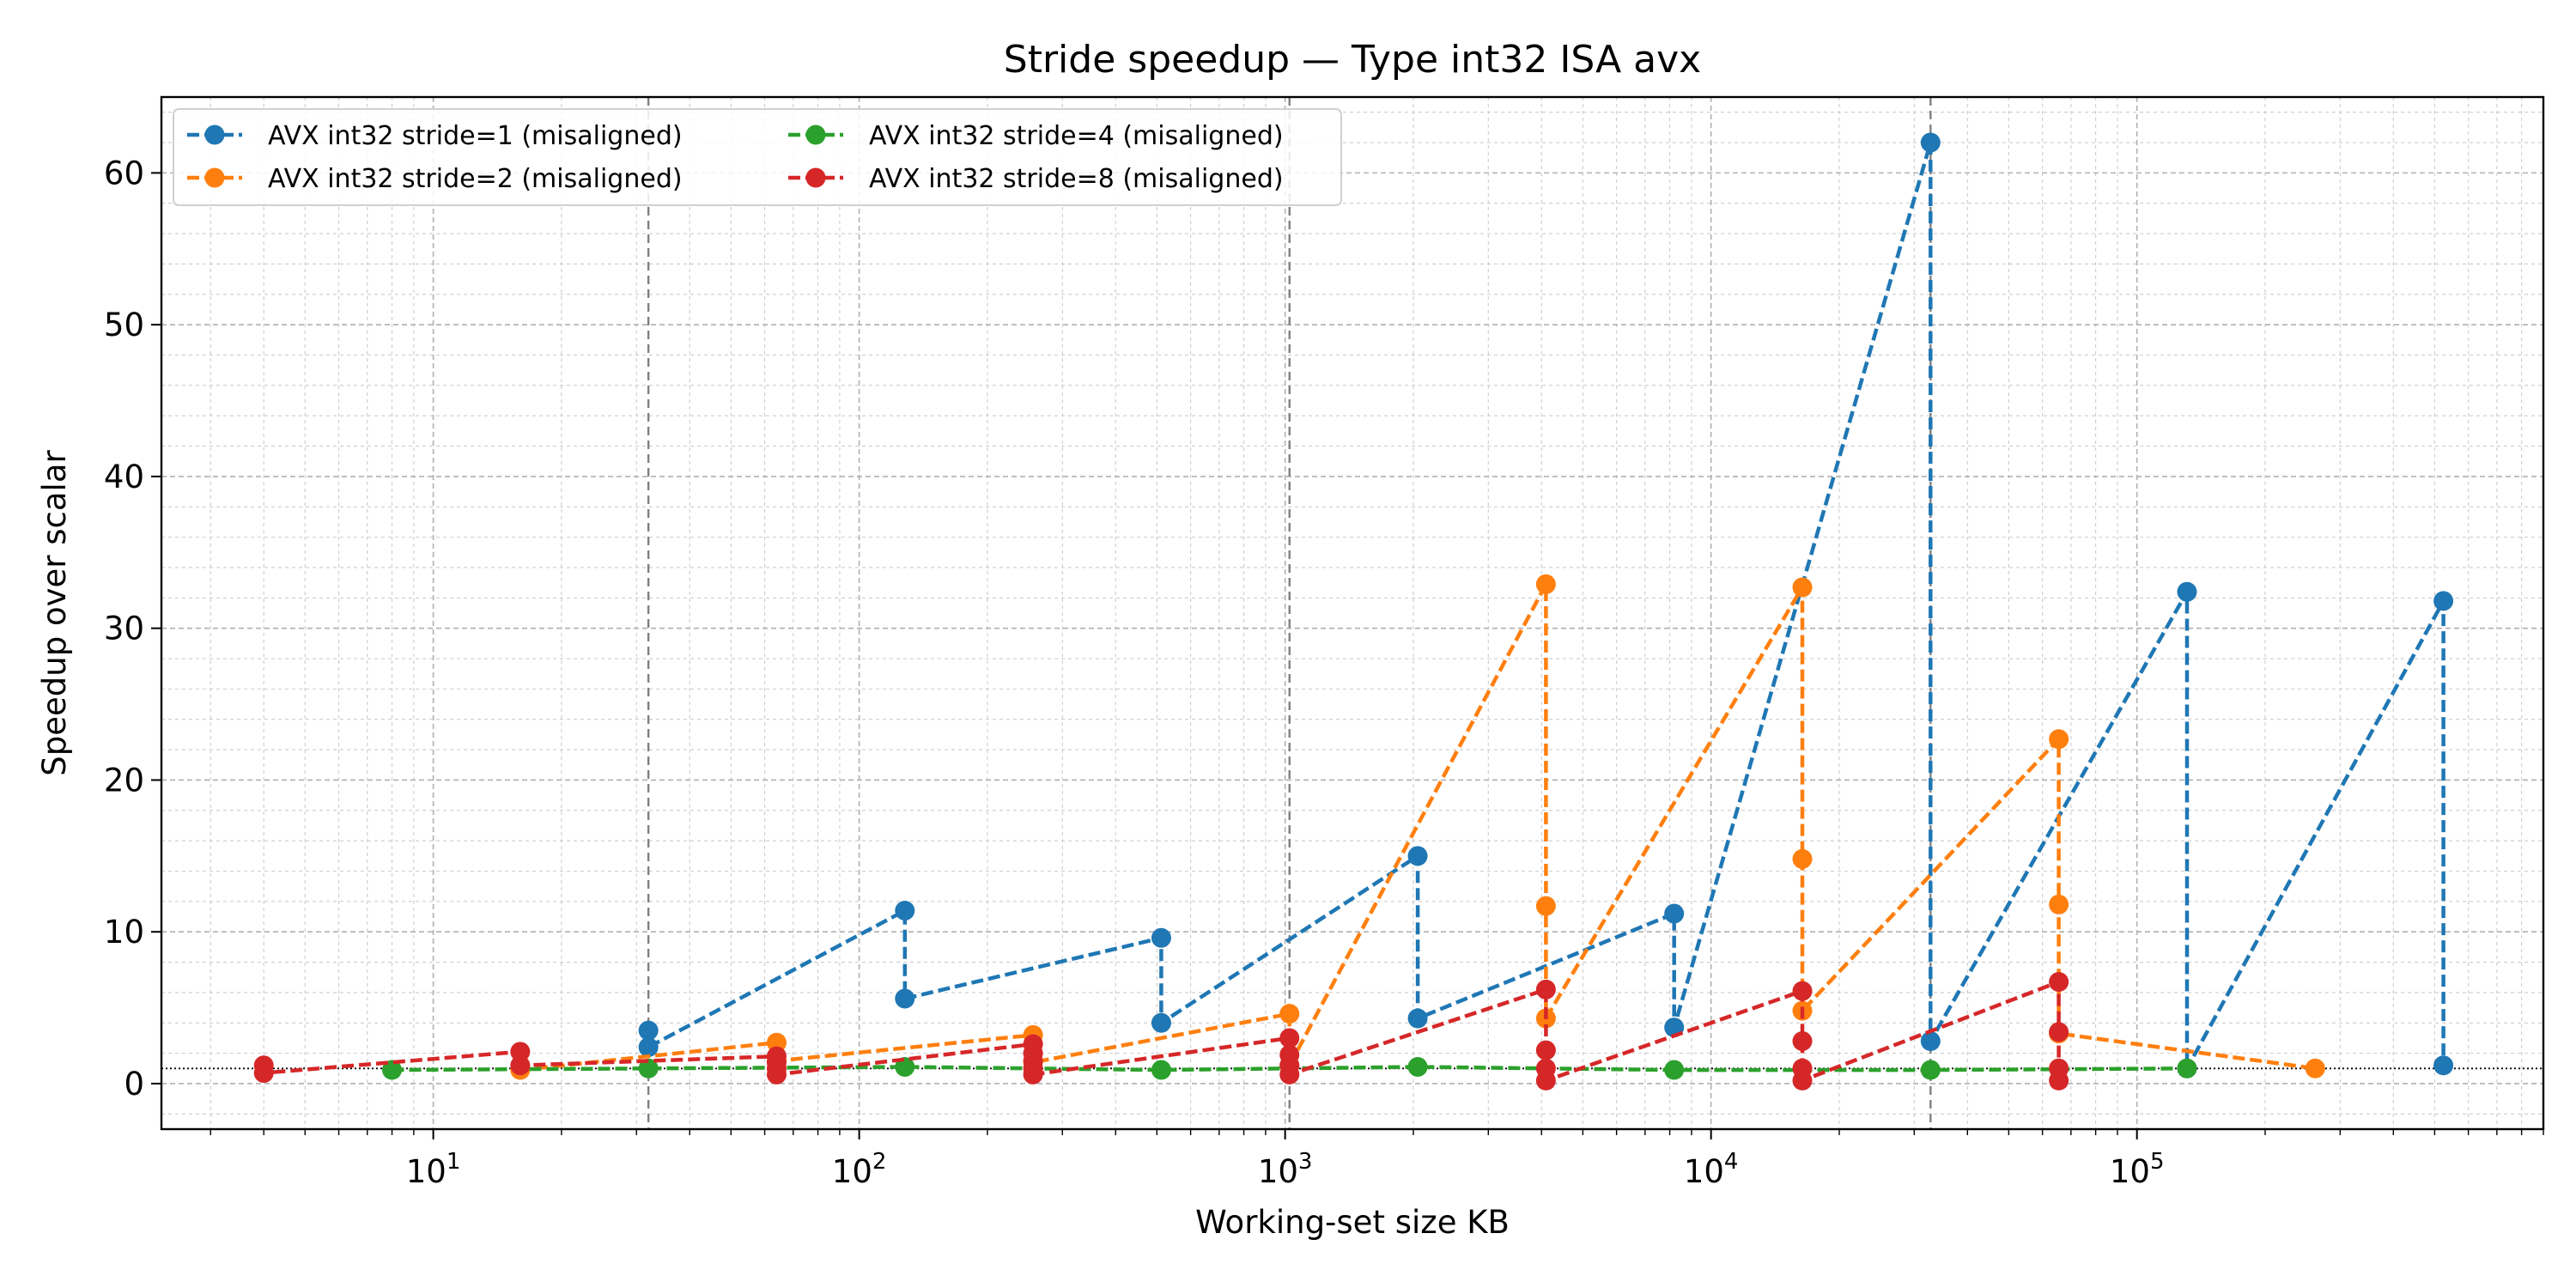 This screenshot has width=2576, height=1288. I want to click on y-tick-label: 60, so click(124, 173).